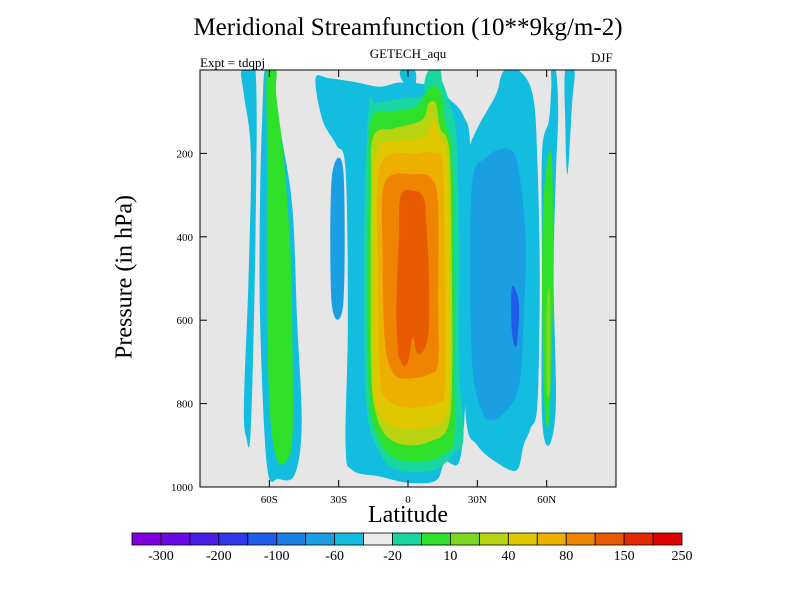 This screenshot has width=800, height=600. Describe the element at coordinates (450, 556) in the screenshot. I see `colorbar-label: 10` at that location.